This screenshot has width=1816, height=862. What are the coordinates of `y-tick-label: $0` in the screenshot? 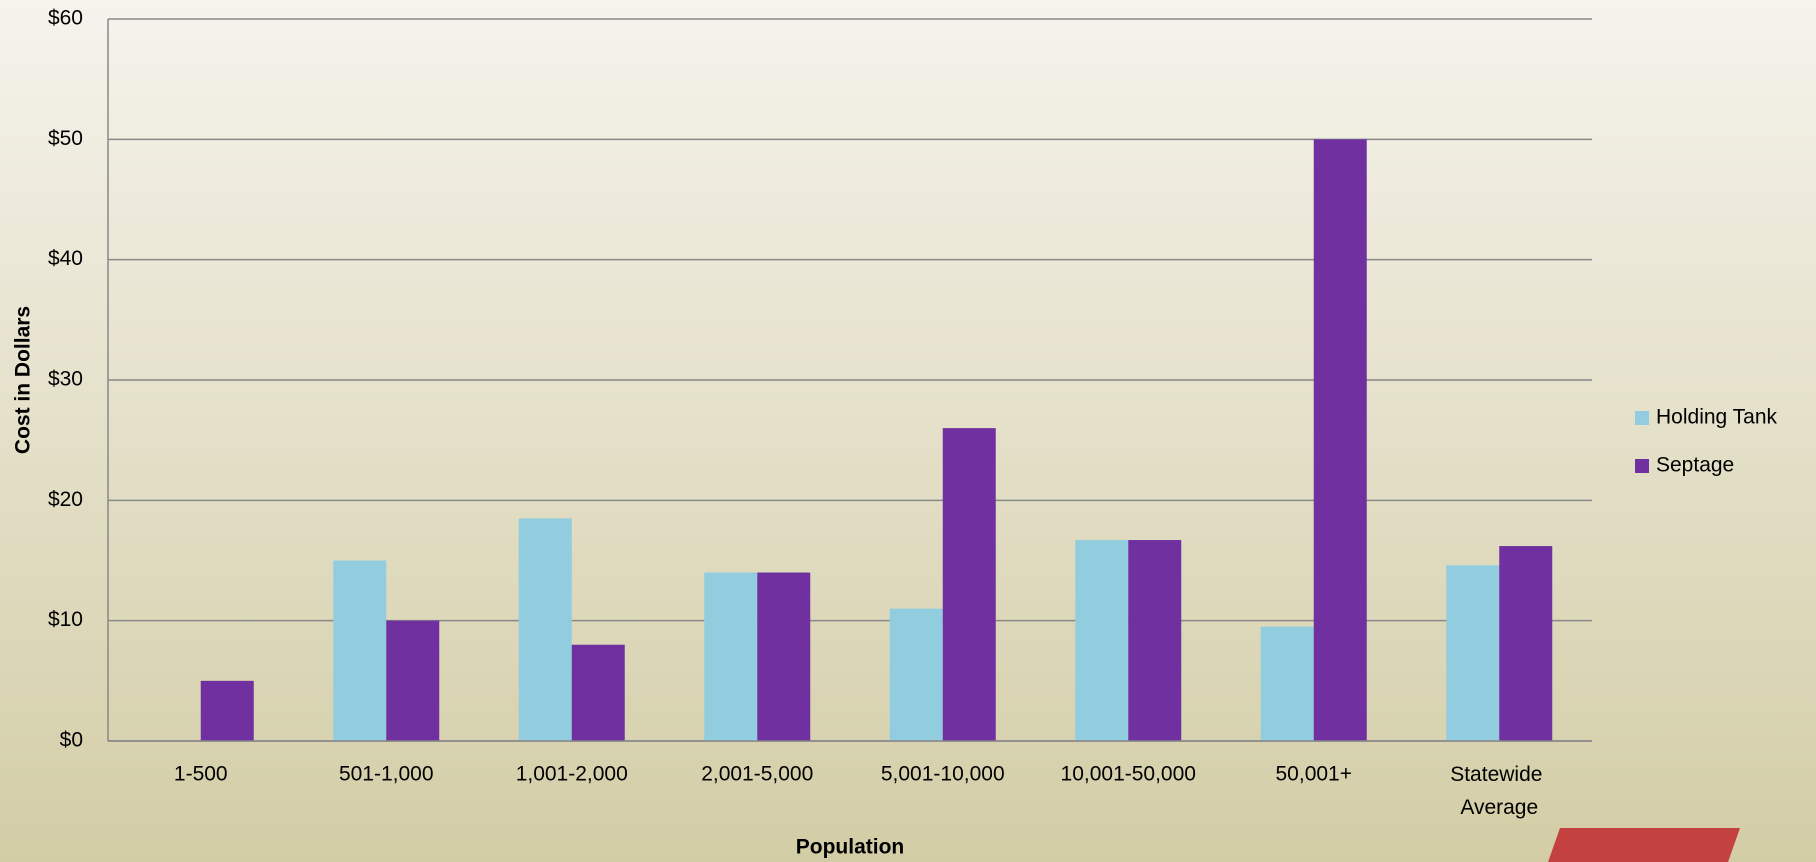 It's located at (71, 740).